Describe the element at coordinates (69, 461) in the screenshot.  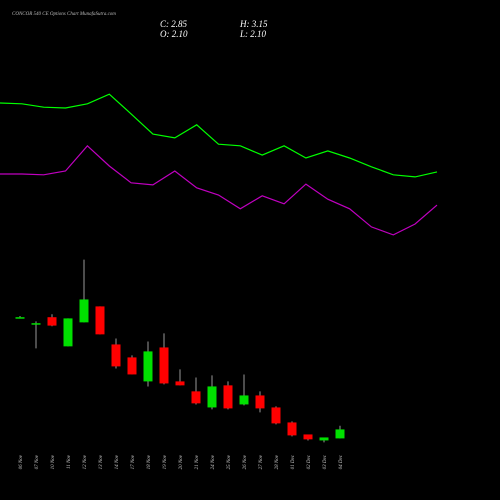
I see `x-tick-label: 11 Nov` at that location.